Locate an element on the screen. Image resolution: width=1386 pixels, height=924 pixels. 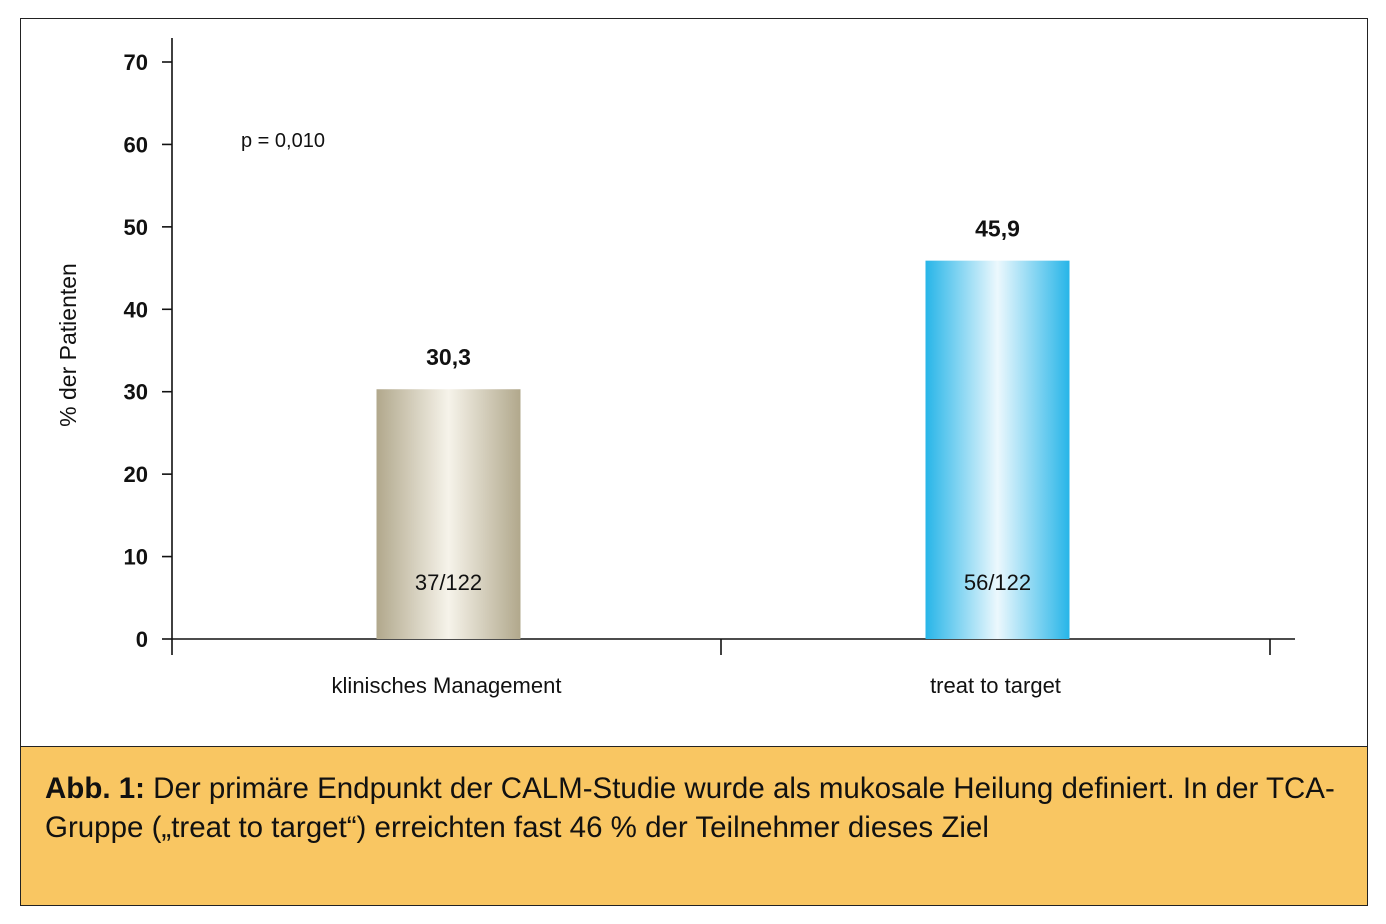
bar-value-label: 30,3 is located at coordinates (448, 357).